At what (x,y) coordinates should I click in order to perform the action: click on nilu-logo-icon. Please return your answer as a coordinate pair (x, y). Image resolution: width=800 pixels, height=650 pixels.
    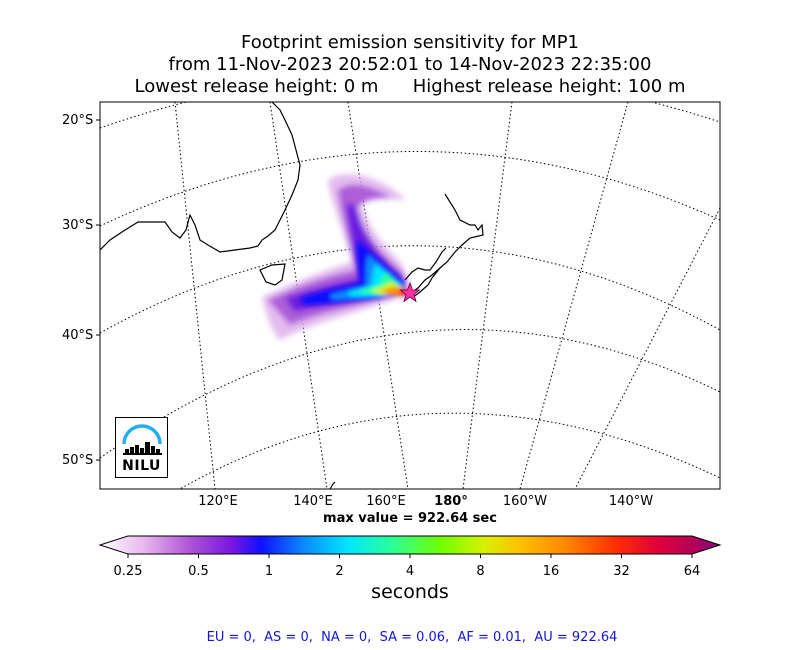
    Looking at the image, I should click on (142, 439).